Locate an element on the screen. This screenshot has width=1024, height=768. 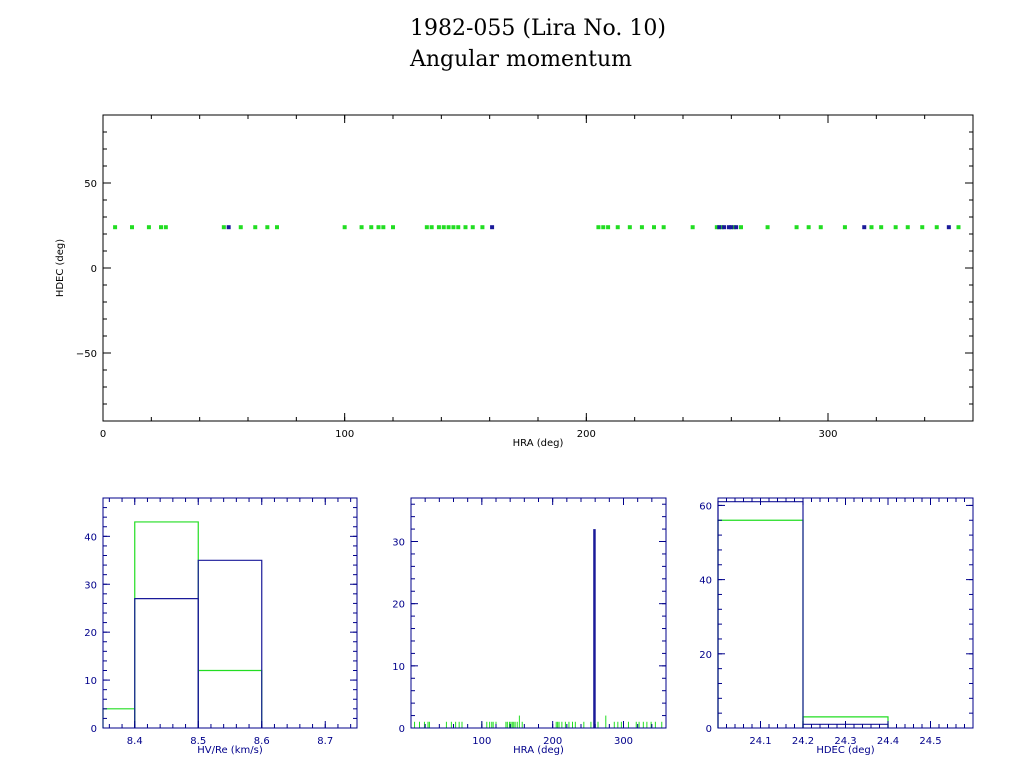
y-tick-label: 40 is located at coordinates (705, 581).